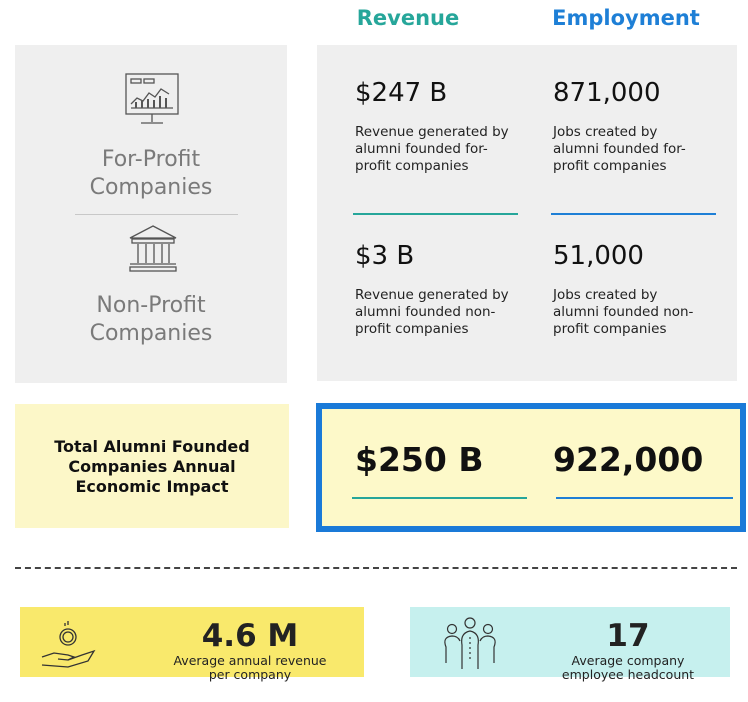 This screenshot has height=702, width=748. I want to click on label-line: Non-Profit, so click(151, 305).